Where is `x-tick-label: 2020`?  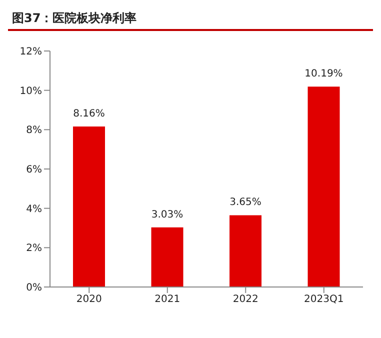
x-tick-label: 2020 is located at coordinates (89, 300).